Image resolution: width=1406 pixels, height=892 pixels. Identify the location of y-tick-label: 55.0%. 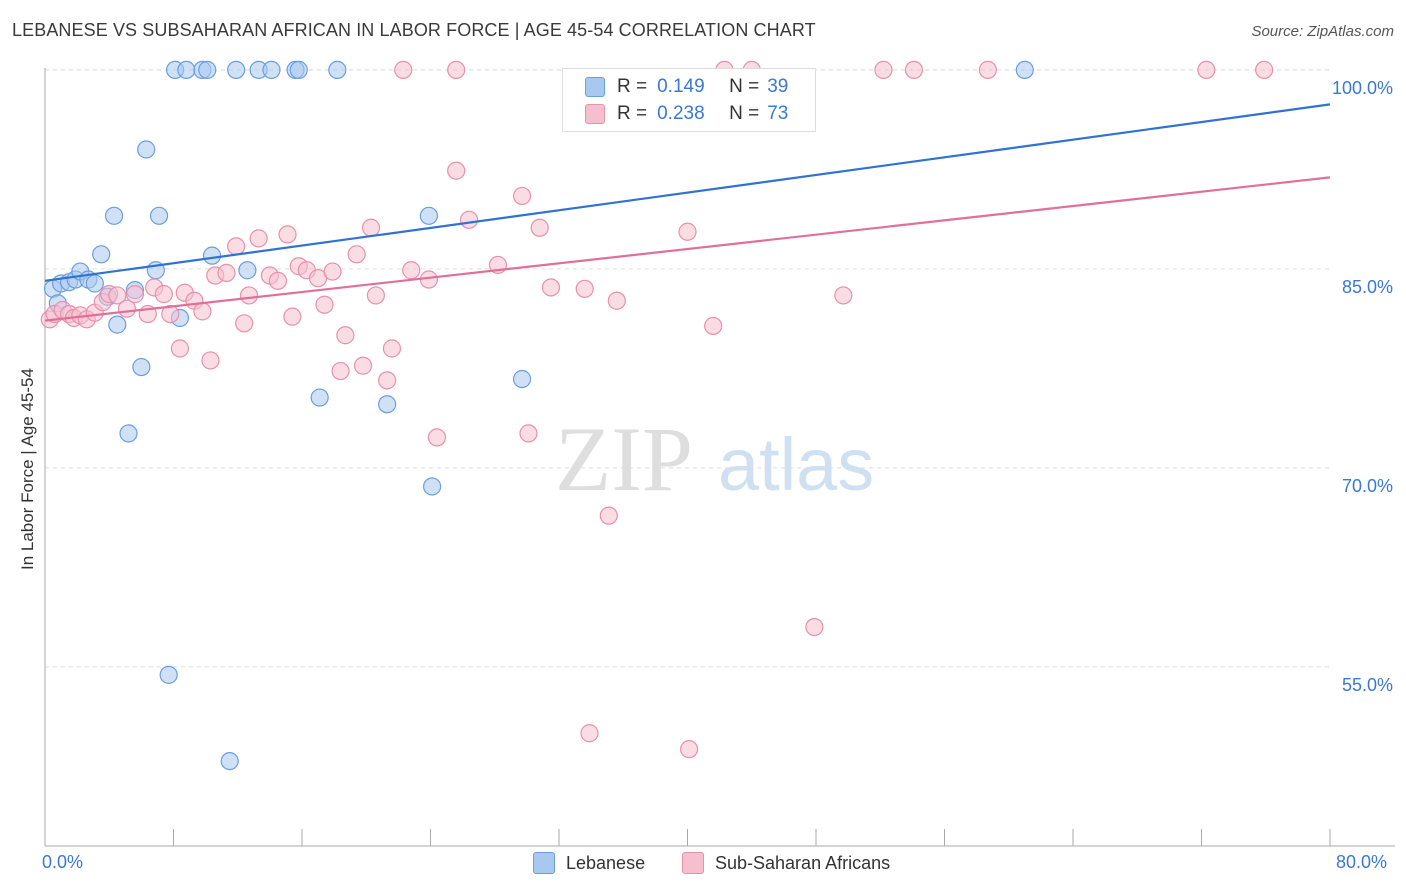
(1367, 685).